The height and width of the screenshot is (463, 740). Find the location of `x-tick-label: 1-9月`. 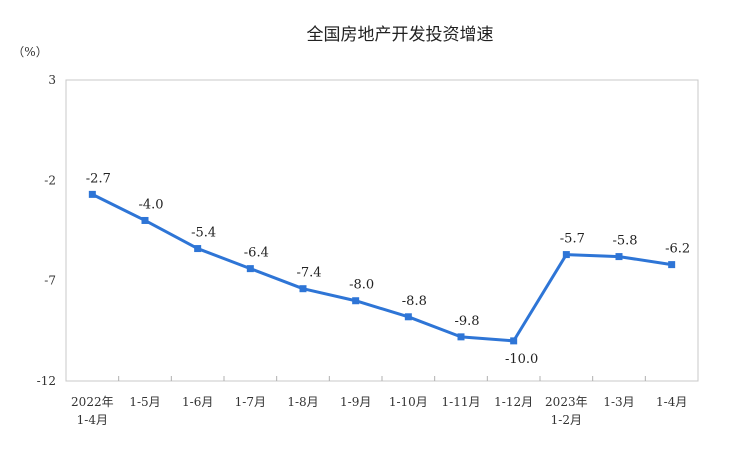

x-tick-label: 1-9月 is located at coordinates (355, 402).